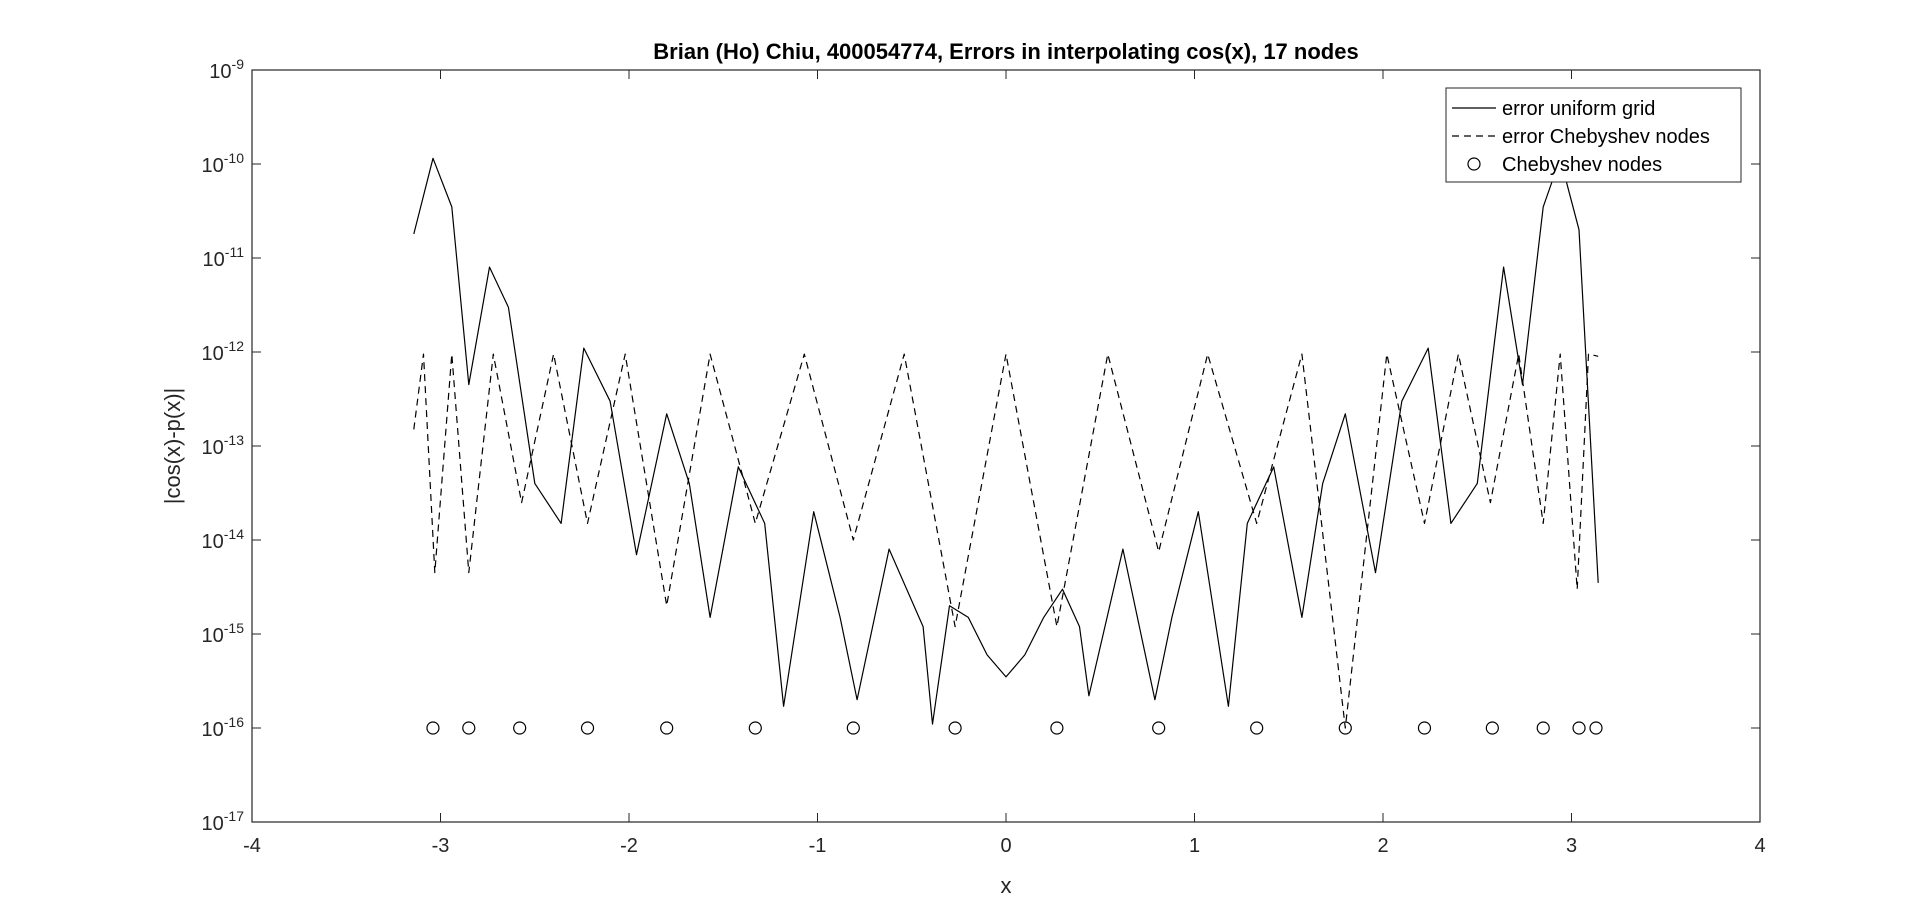  I want to click on x-tick-label: 4, so click(1759, 846).